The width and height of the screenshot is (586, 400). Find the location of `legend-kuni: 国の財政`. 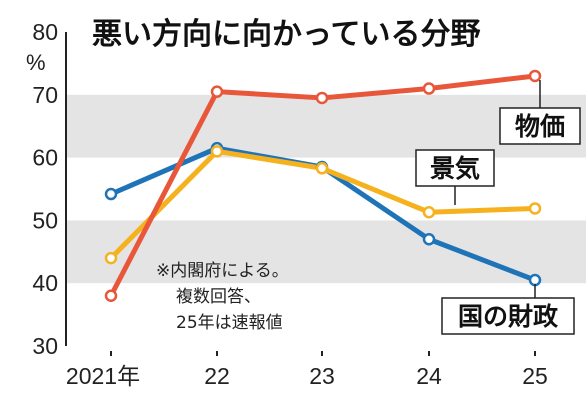

legend-kuni: 国の財政 is located at coordinates (508, 309).